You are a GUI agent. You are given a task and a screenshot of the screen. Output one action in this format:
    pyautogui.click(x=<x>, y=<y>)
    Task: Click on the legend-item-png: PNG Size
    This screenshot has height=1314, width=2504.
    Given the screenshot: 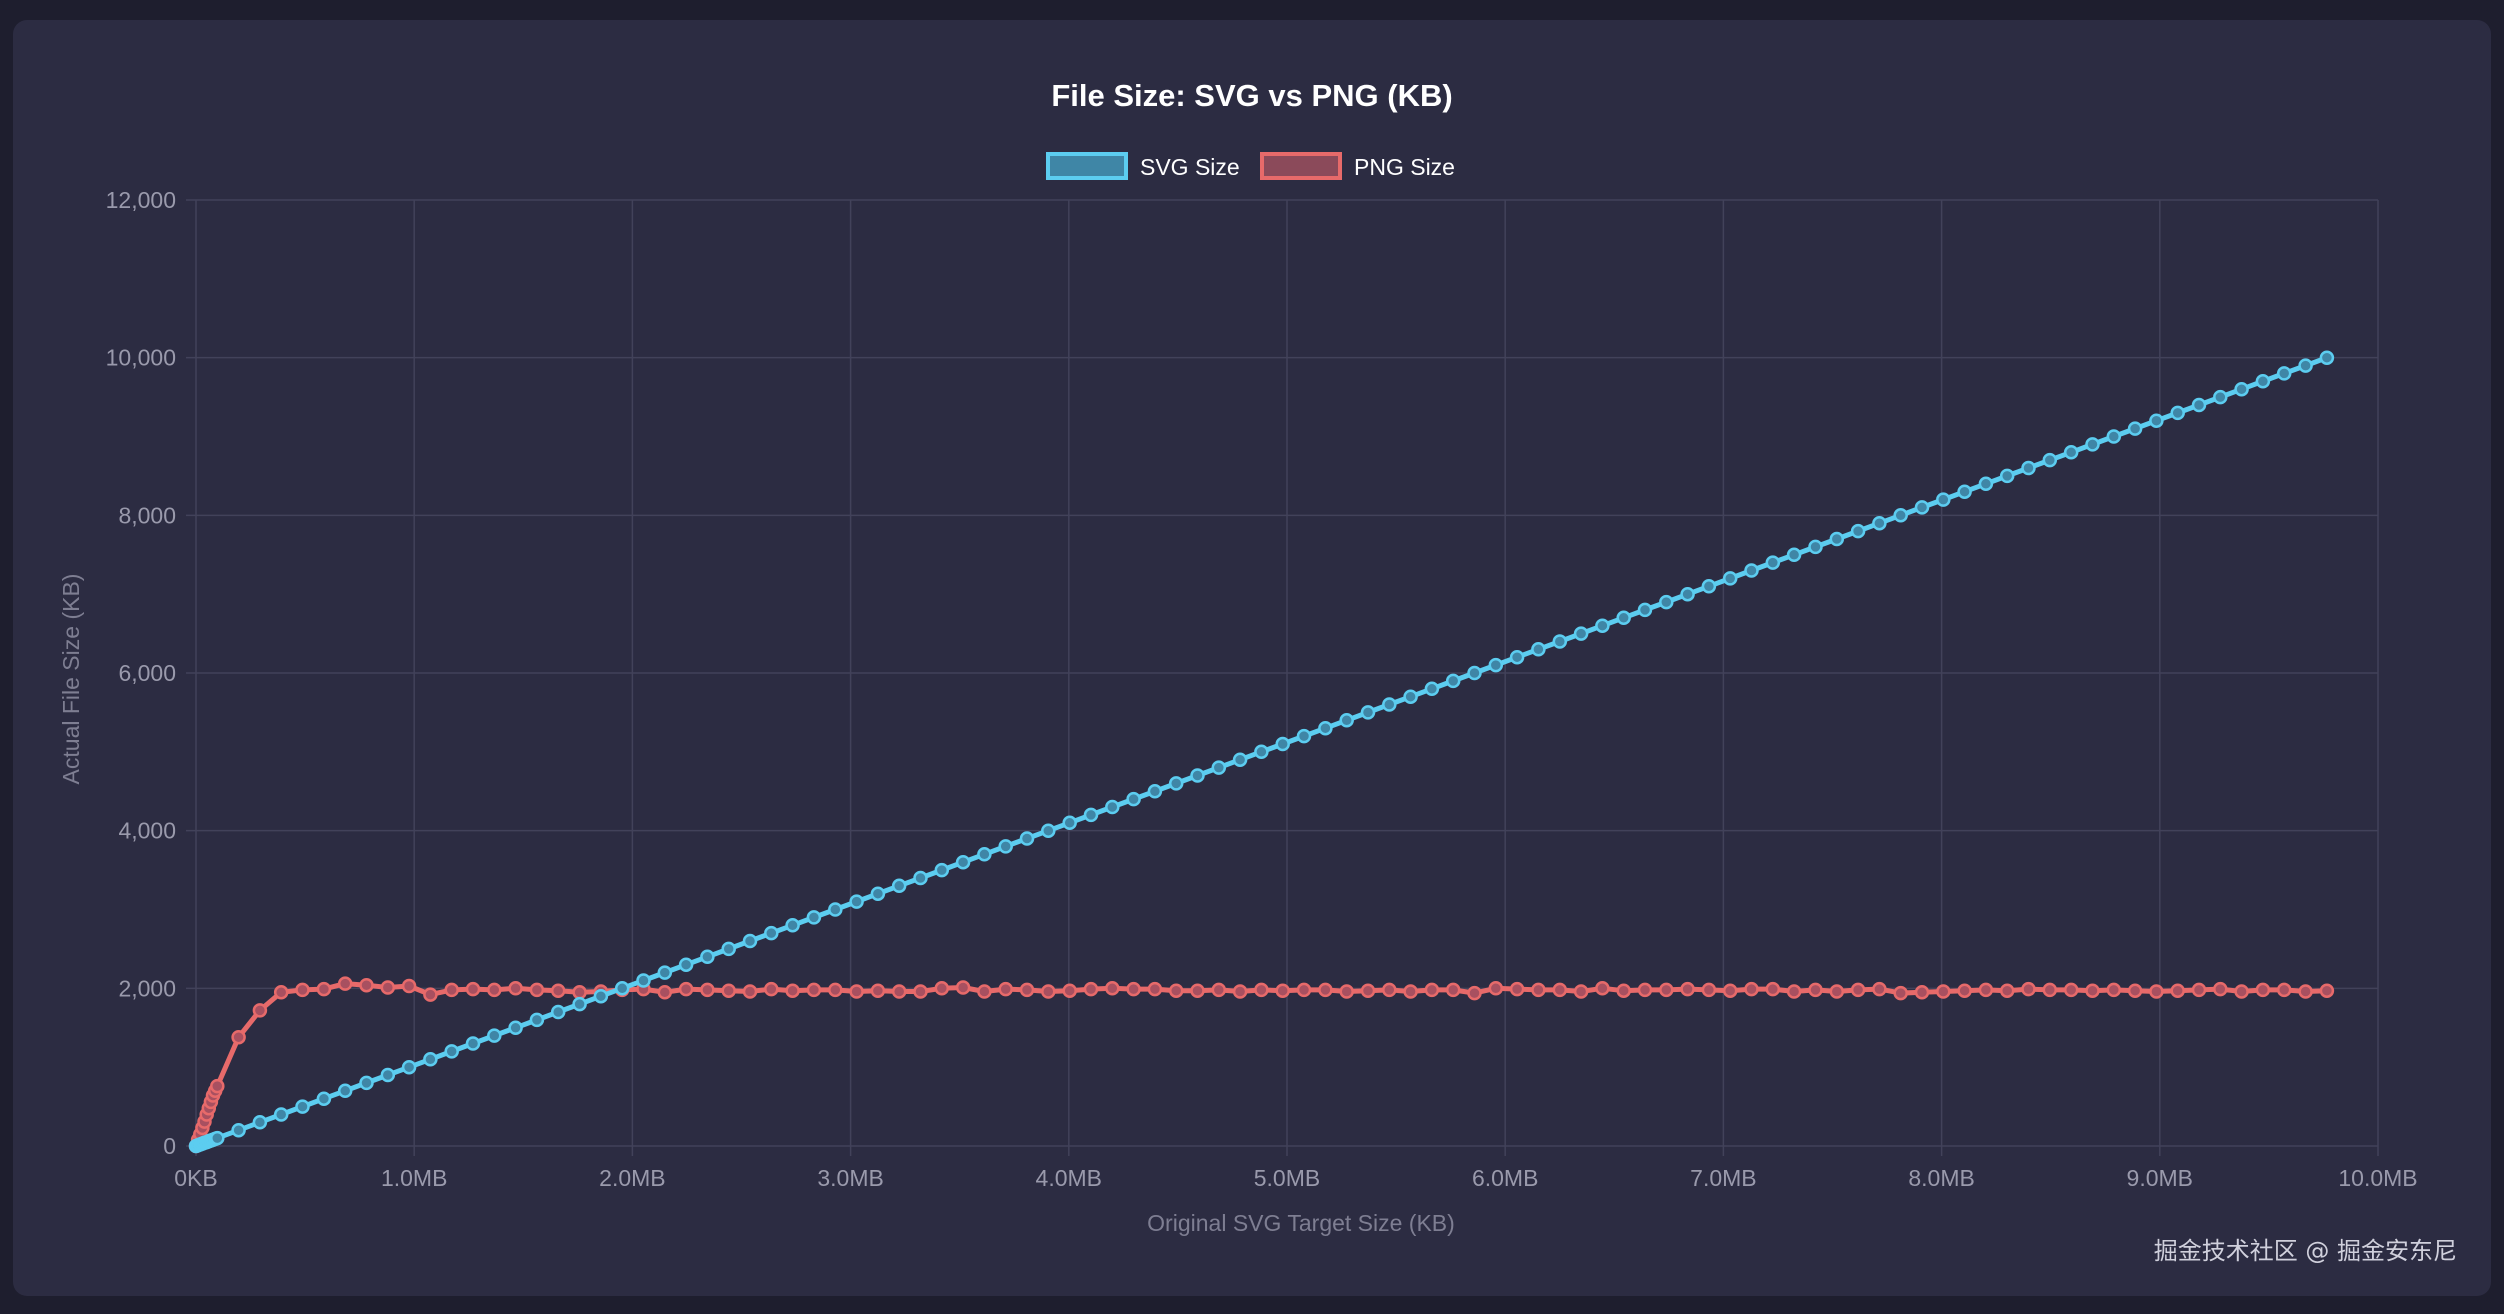 What is the action you would take?
    pyautogui.click(x=1357, y=166)
    